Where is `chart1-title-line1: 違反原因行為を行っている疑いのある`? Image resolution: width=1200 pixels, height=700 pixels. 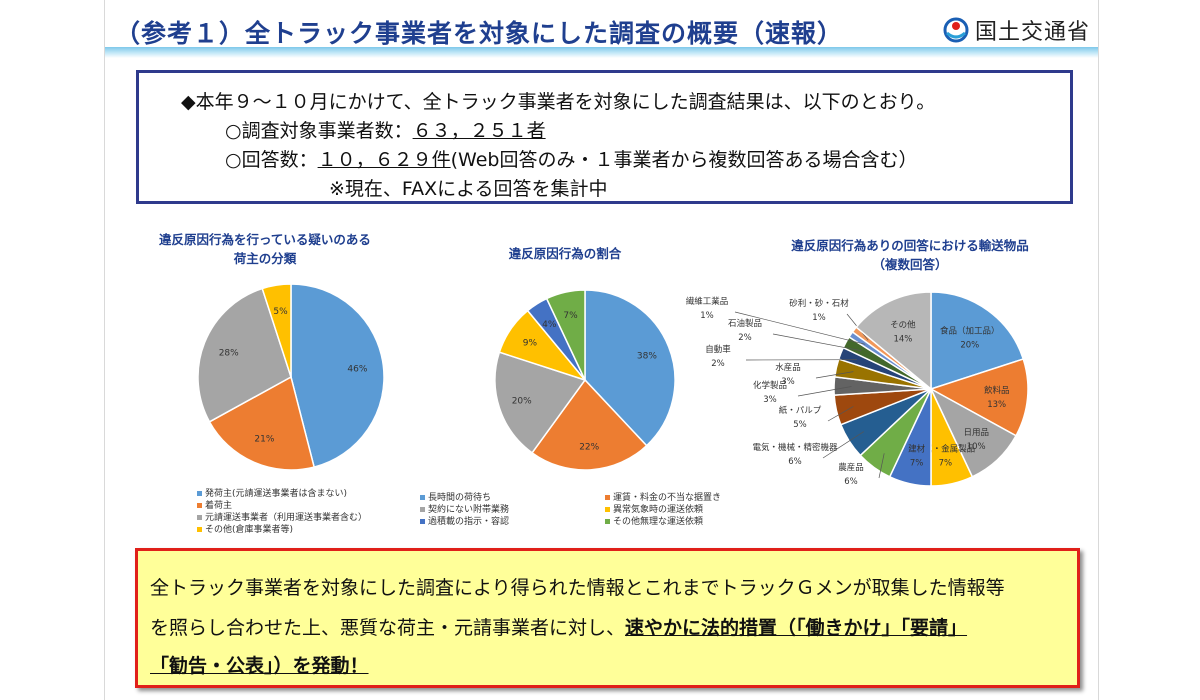
chart1-title-line1: 違反原因行為を行っている疑いのある is located at coordinates (265, 239).